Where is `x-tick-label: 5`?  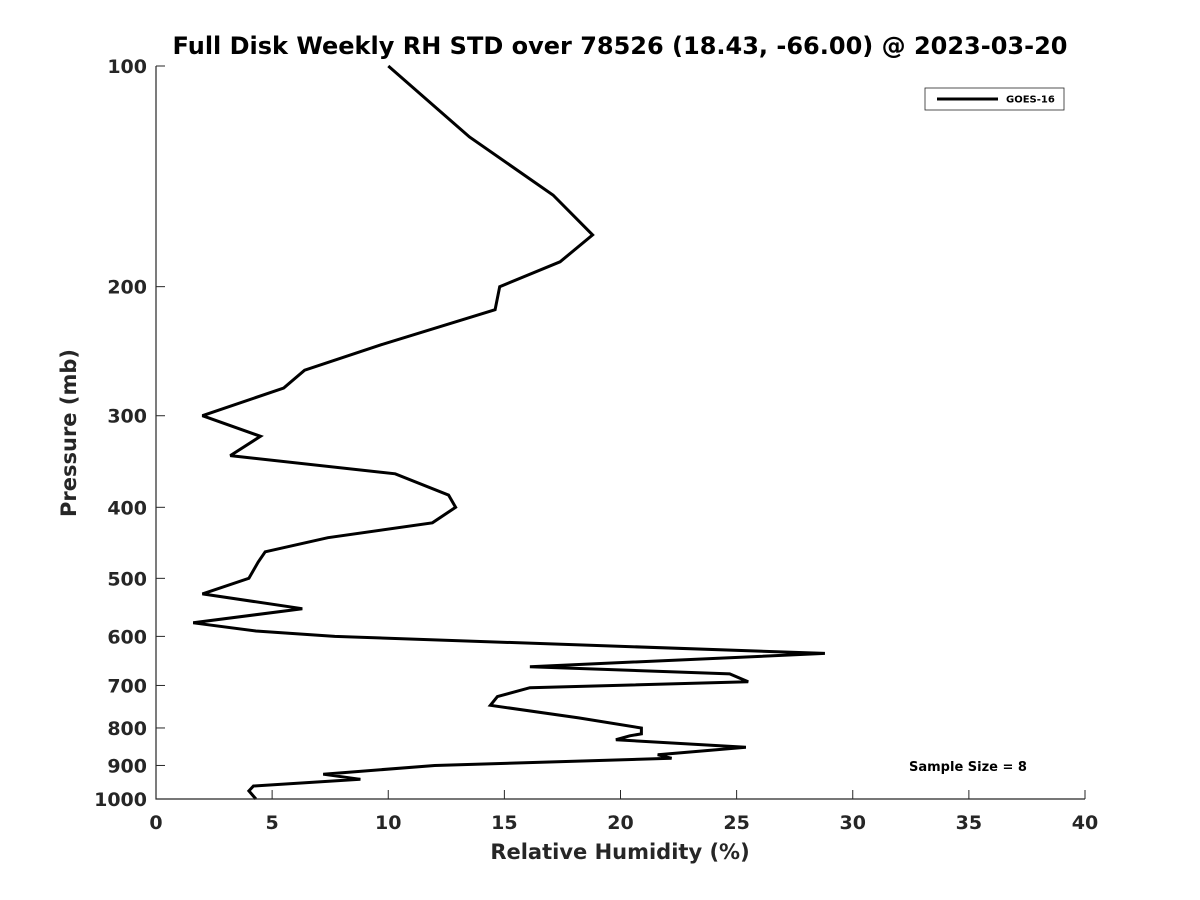
x-tick-label: 5 is located at coordinates (272, 823).